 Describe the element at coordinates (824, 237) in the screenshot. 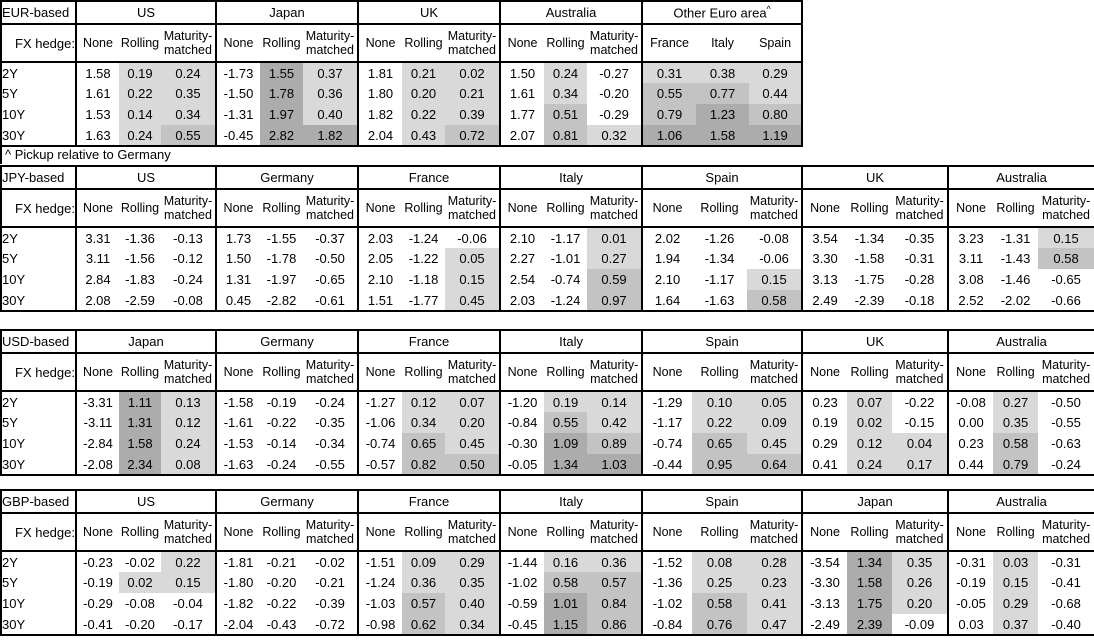

I see `value-cell: 3.54` at that location.